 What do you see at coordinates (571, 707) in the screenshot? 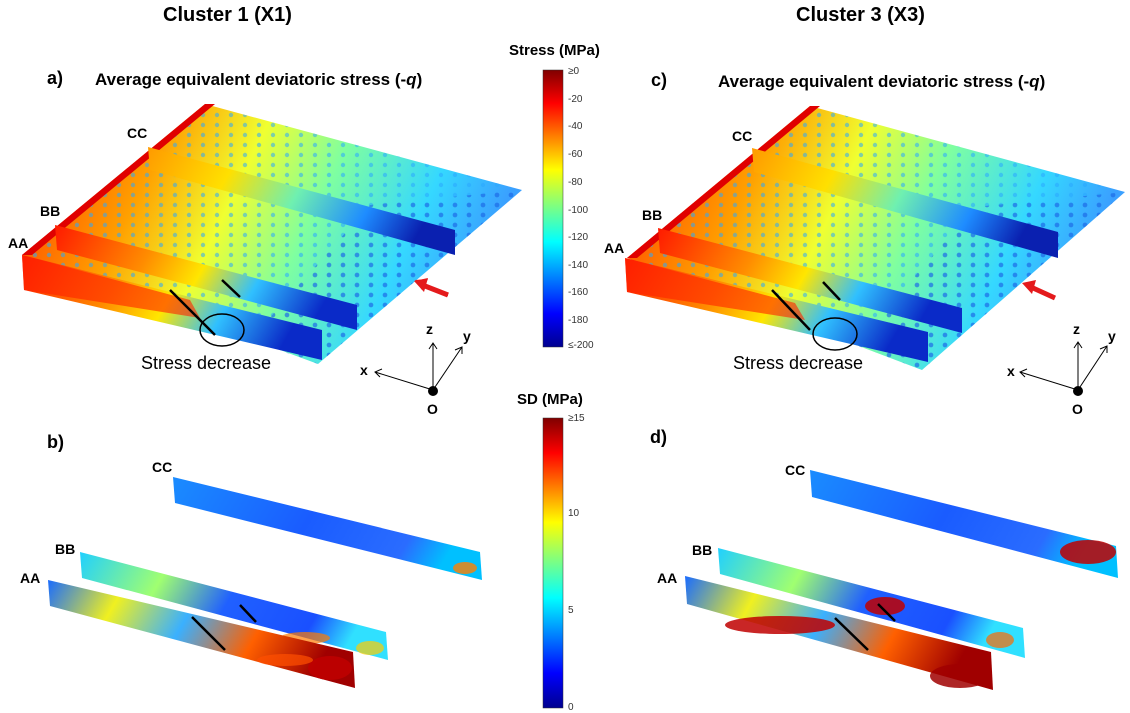
I see `sd-tick: 0` at bounding box center [571, 707].